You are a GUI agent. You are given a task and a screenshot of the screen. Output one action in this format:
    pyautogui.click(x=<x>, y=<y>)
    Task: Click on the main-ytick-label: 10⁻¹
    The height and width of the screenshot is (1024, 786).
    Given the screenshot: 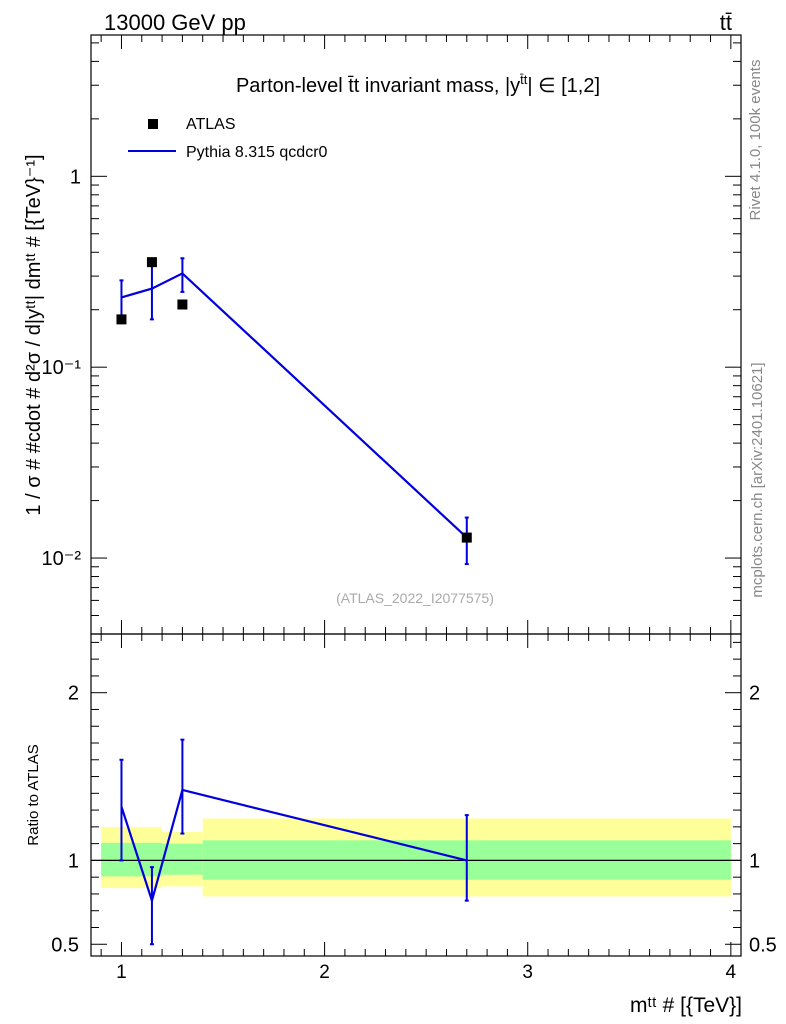 What is the action you would take?
    pyautogui.click(x=62, y=368)
    